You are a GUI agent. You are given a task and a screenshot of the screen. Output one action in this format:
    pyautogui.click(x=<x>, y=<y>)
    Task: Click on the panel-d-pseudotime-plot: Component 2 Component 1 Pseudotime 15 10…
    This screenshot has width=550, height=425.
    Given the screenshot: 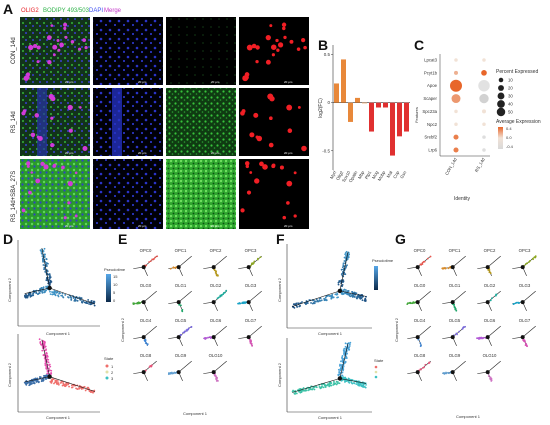 What is the action you would take?
    pyautogui.click(x=66, y=288)
    